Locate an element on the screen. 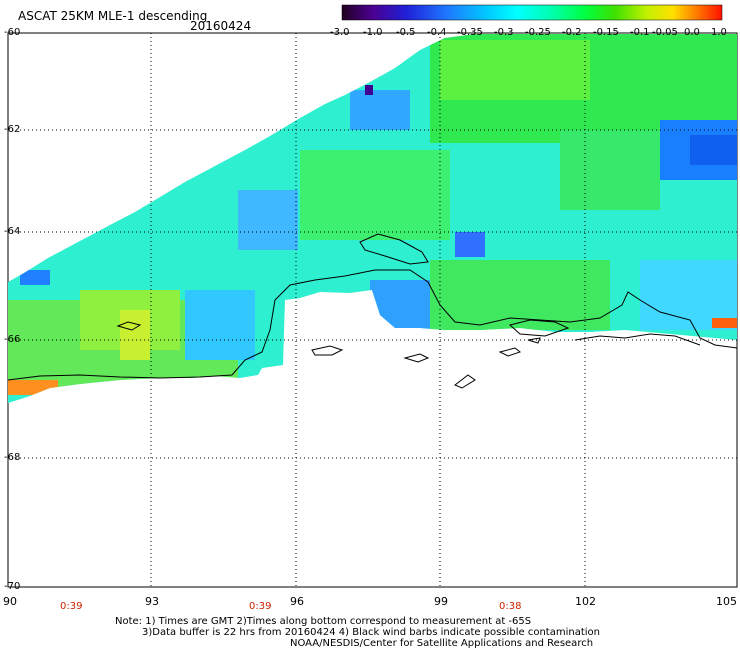 This screenshot has height=650, width=740. colorbar-label: -0.1 is located at coordinates (640, 32).